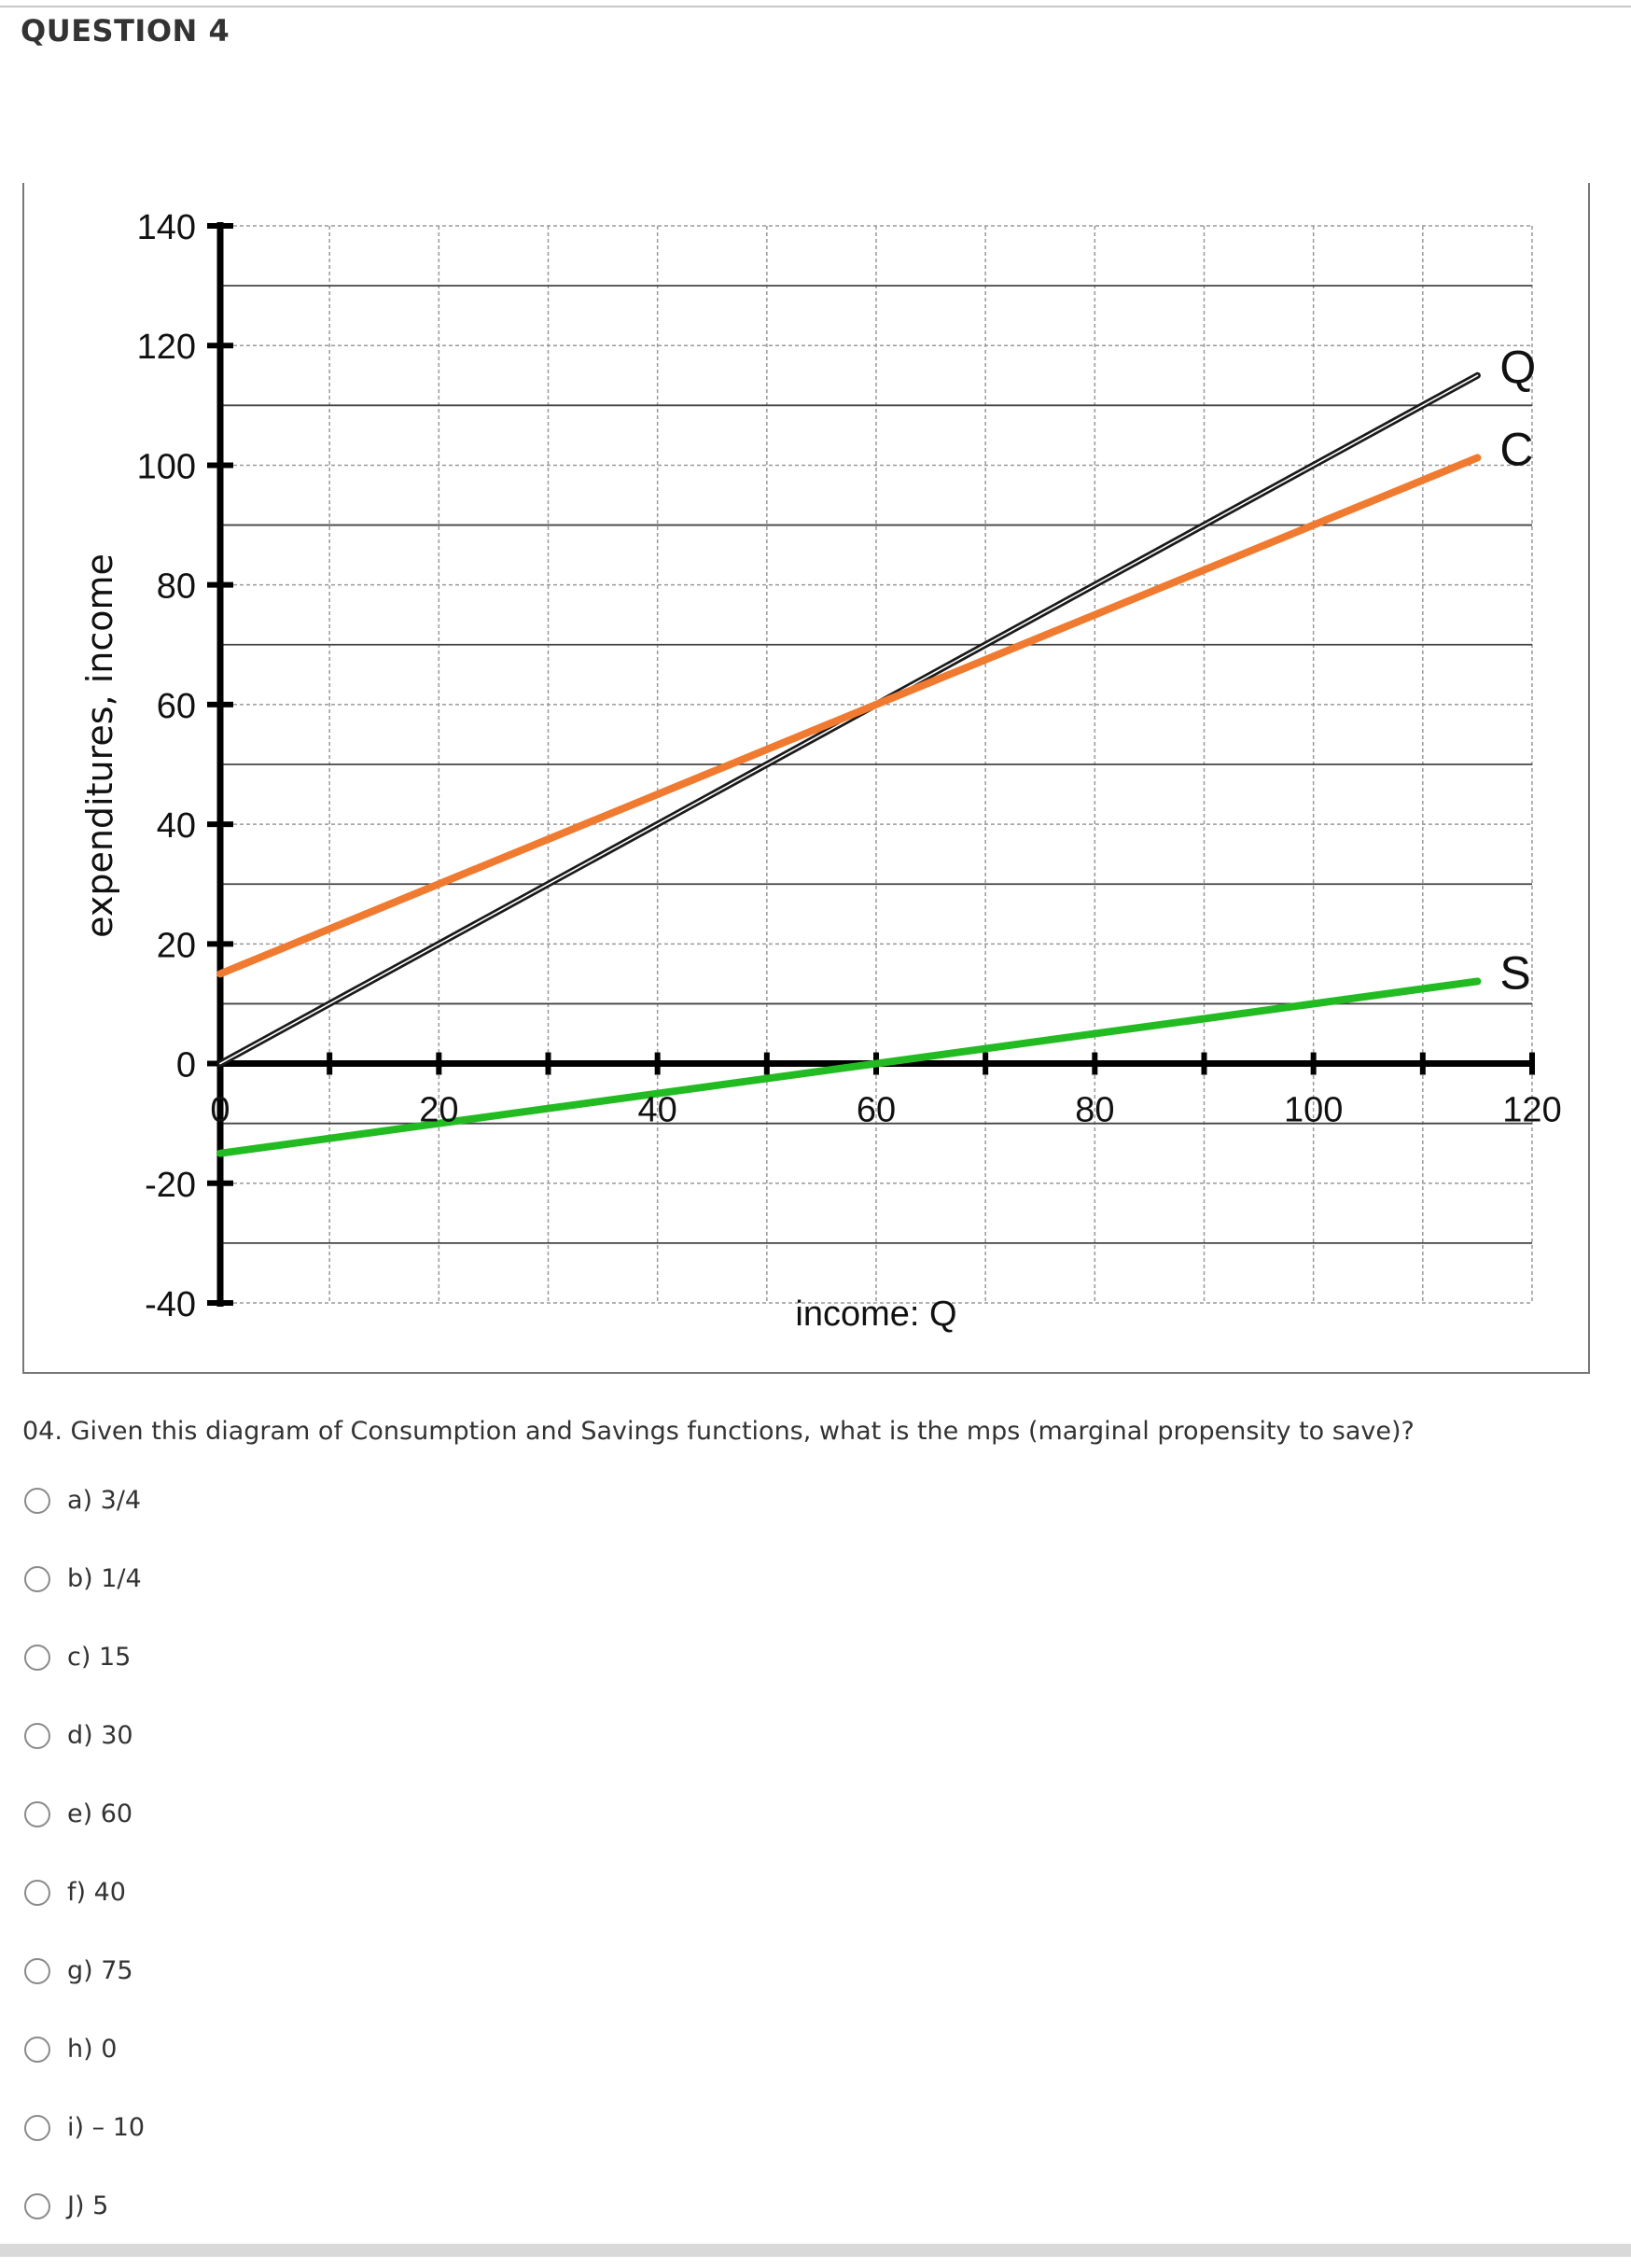  I want to click on answer-option: e) 60, so click(84, 1837).